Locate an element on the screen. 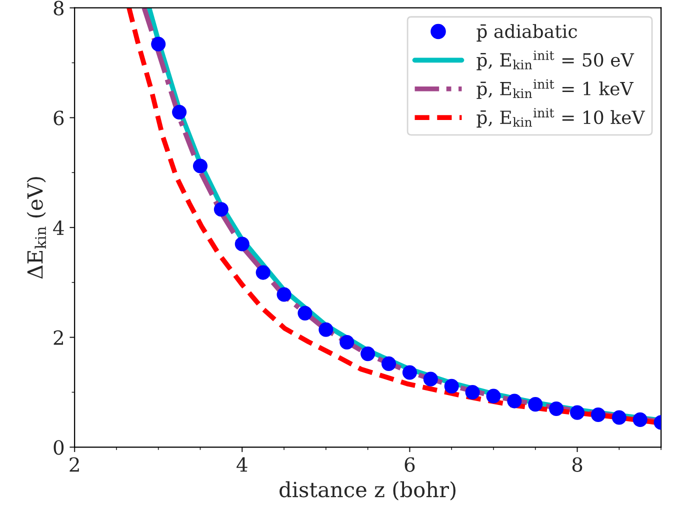 The image size is (678, 523). y-tick-label: 8 is located at coordinates (59, 8).